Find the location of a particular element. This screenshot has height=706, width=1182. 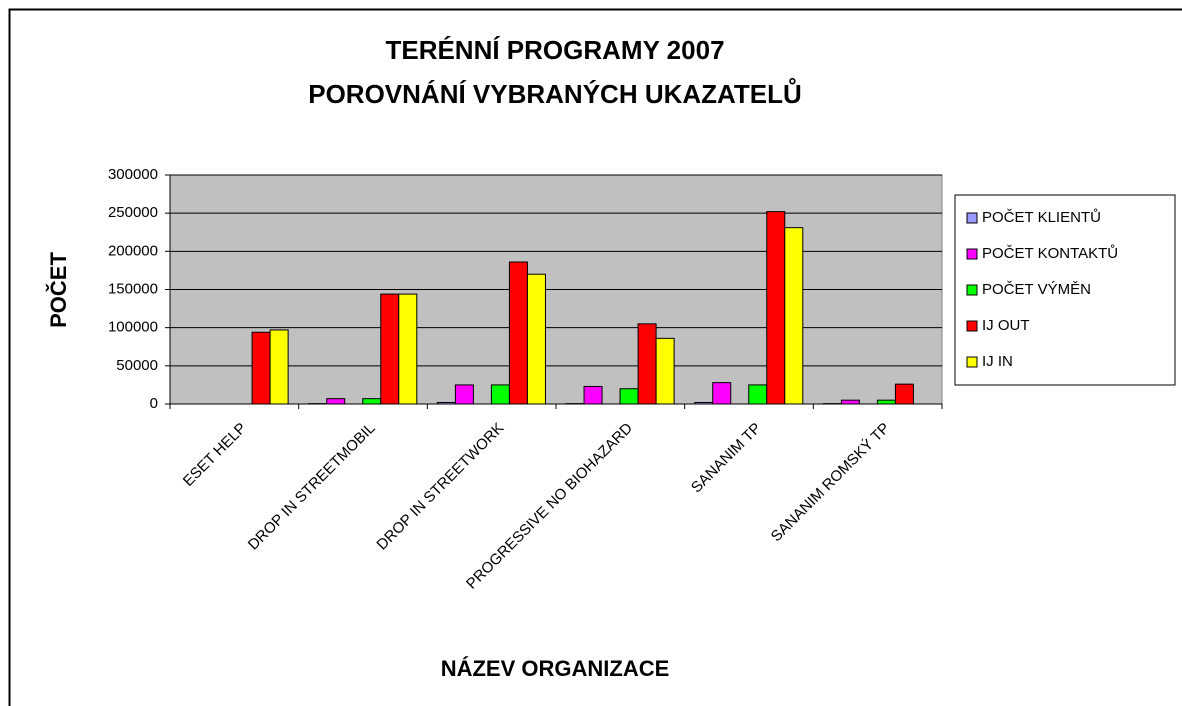

legend-label: POČET KLIENTŮ is located at coordinates (1041, 217).